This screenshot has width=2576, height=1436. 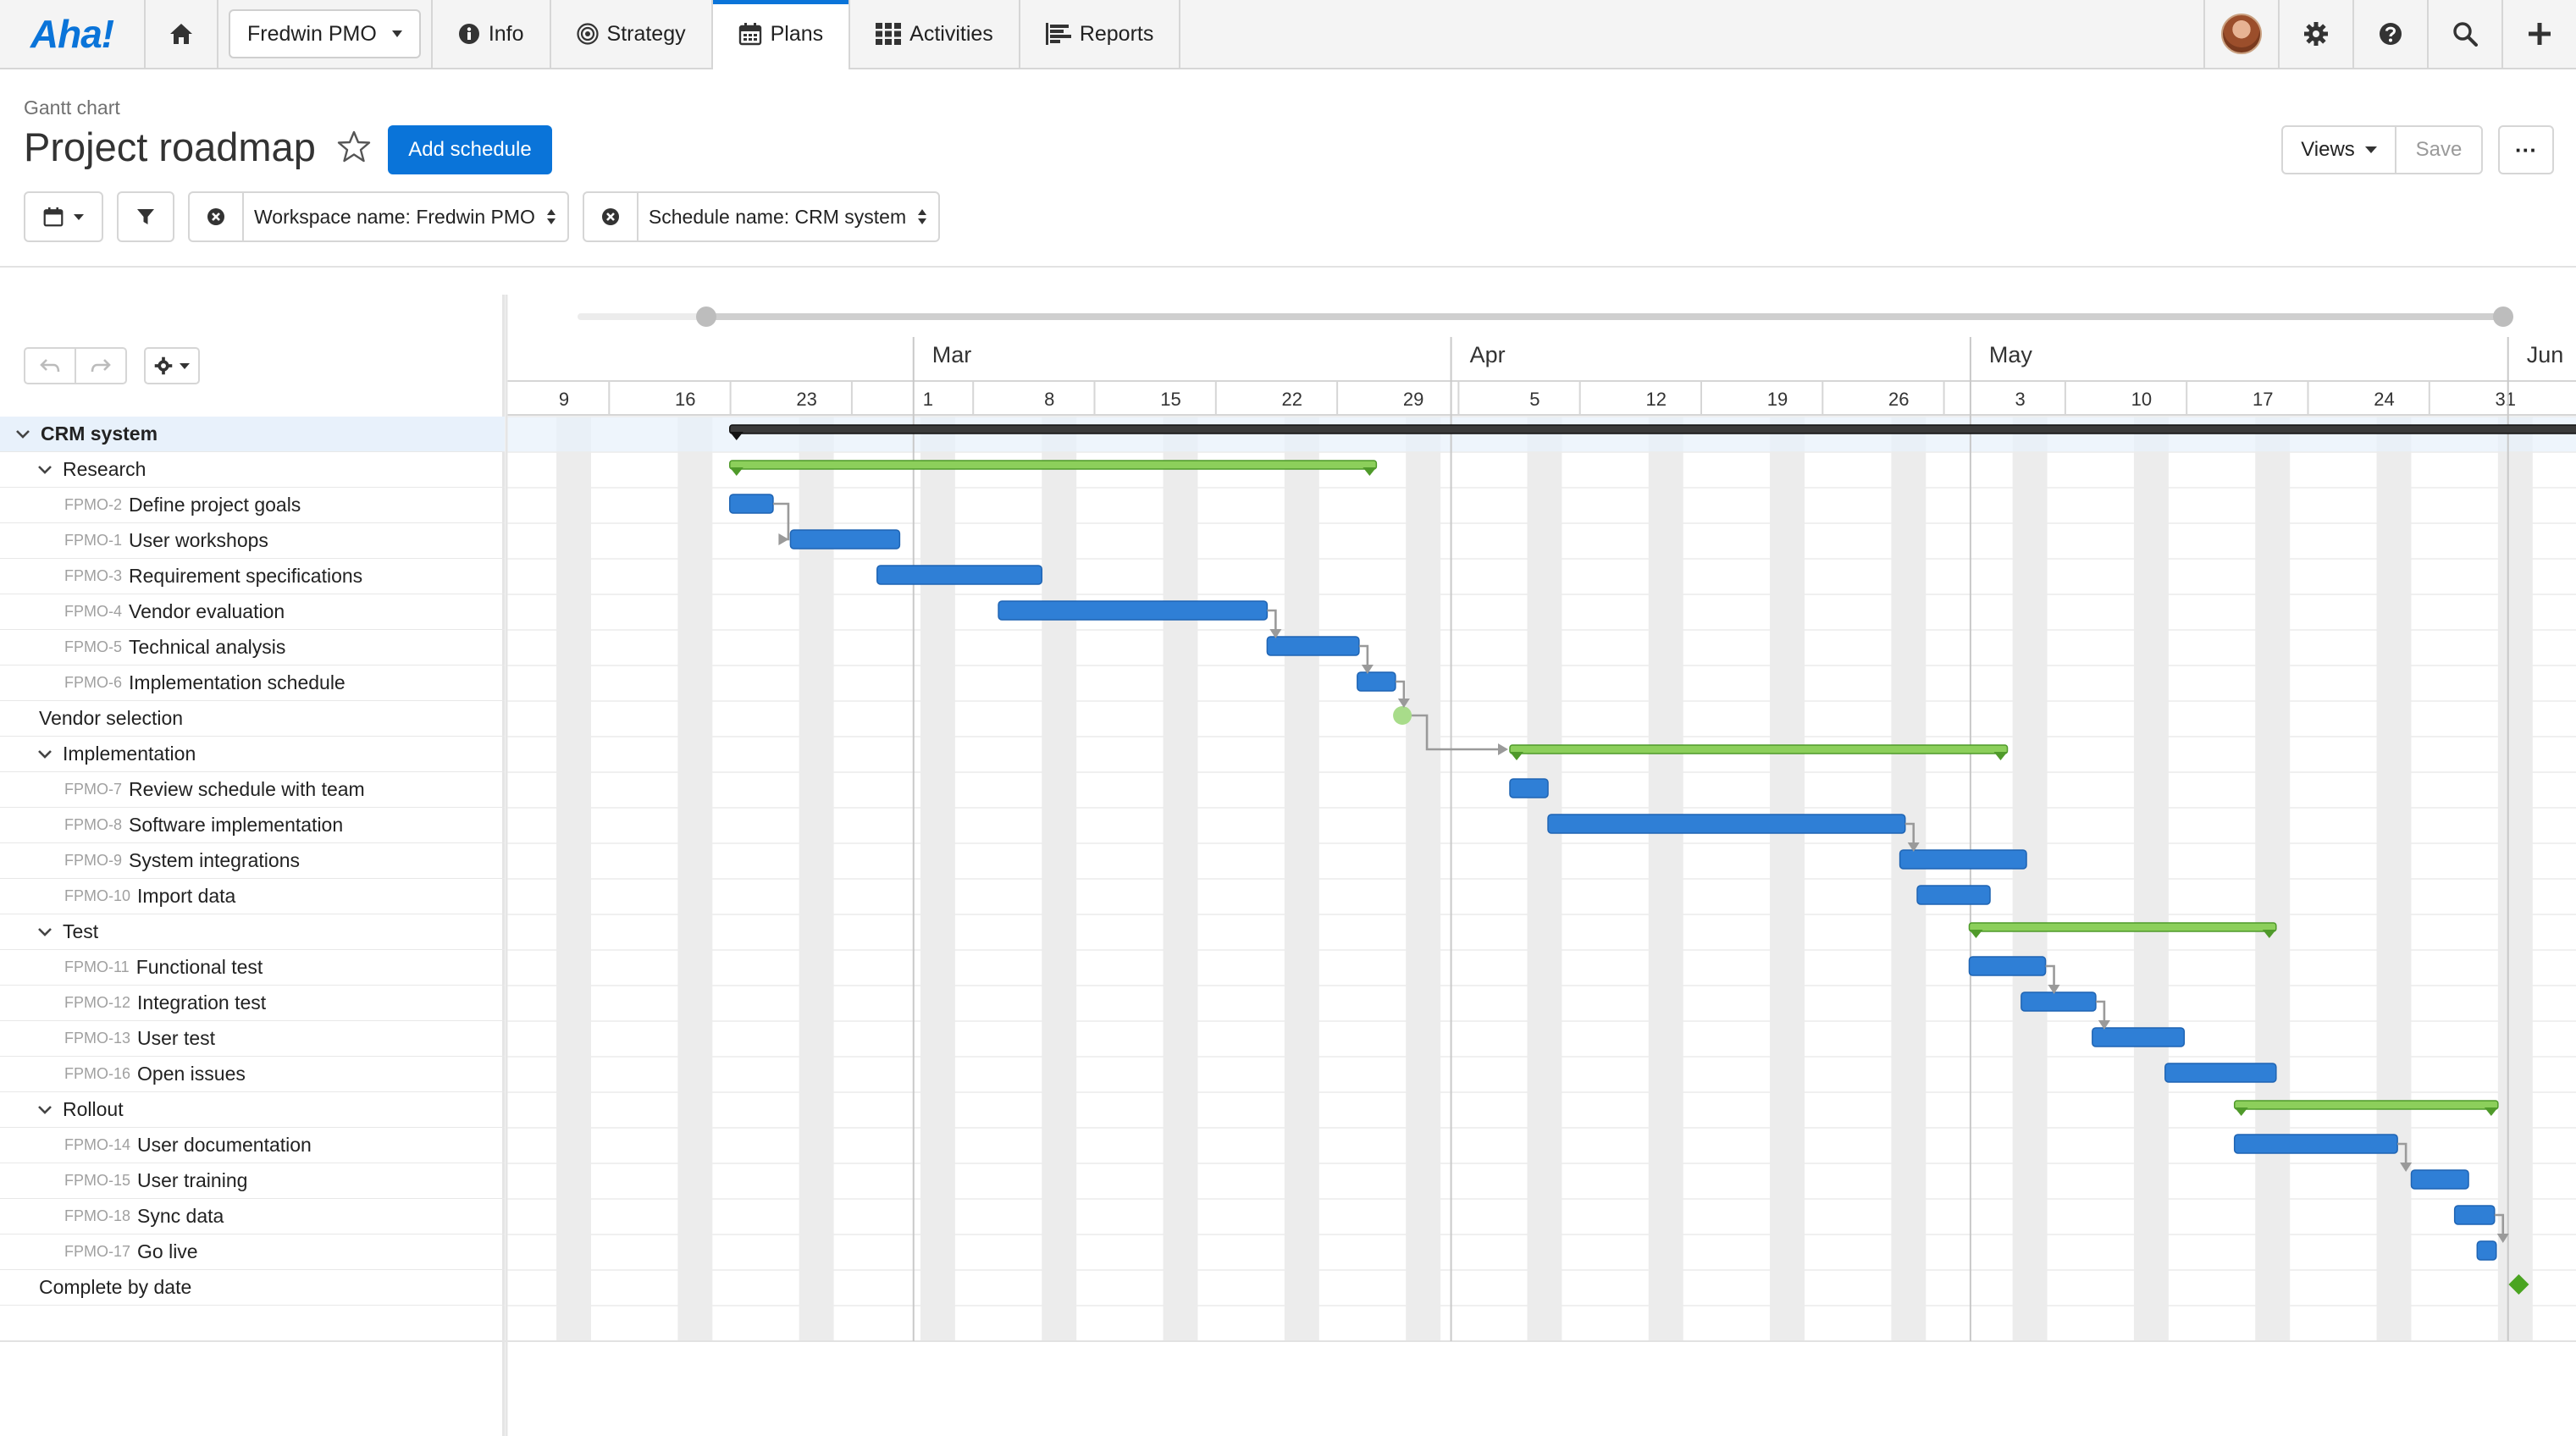 I want to click on gantt-row: FPMO-4 Vendor evaluation, so click(x=252, y=612).